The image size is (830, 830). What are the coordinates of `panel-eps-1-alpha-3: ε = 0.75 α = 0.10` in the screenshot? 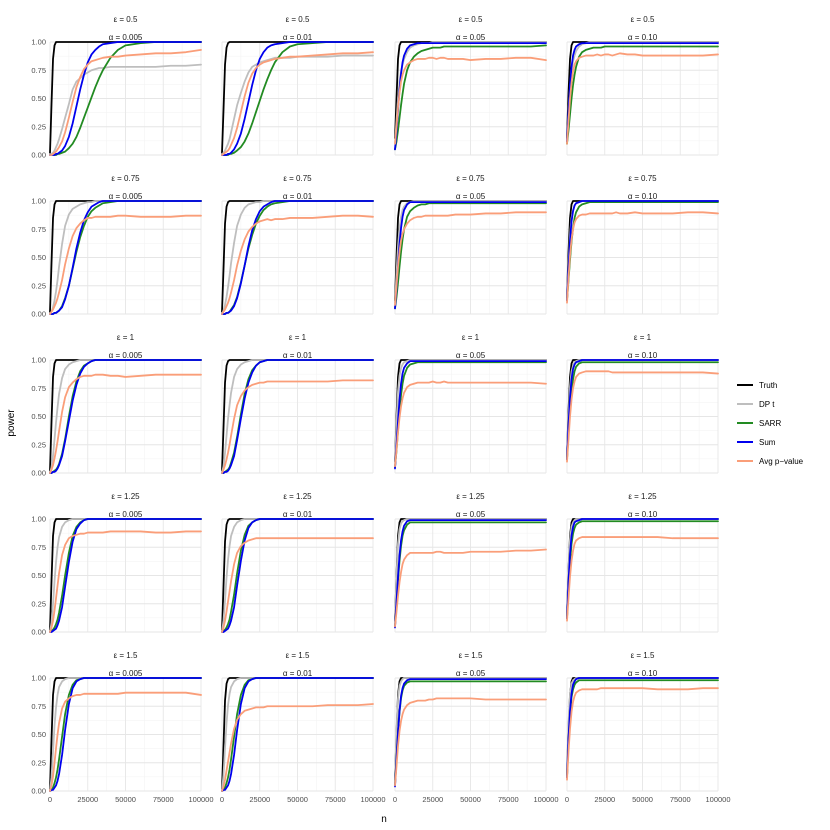 It's located at (642, 244).